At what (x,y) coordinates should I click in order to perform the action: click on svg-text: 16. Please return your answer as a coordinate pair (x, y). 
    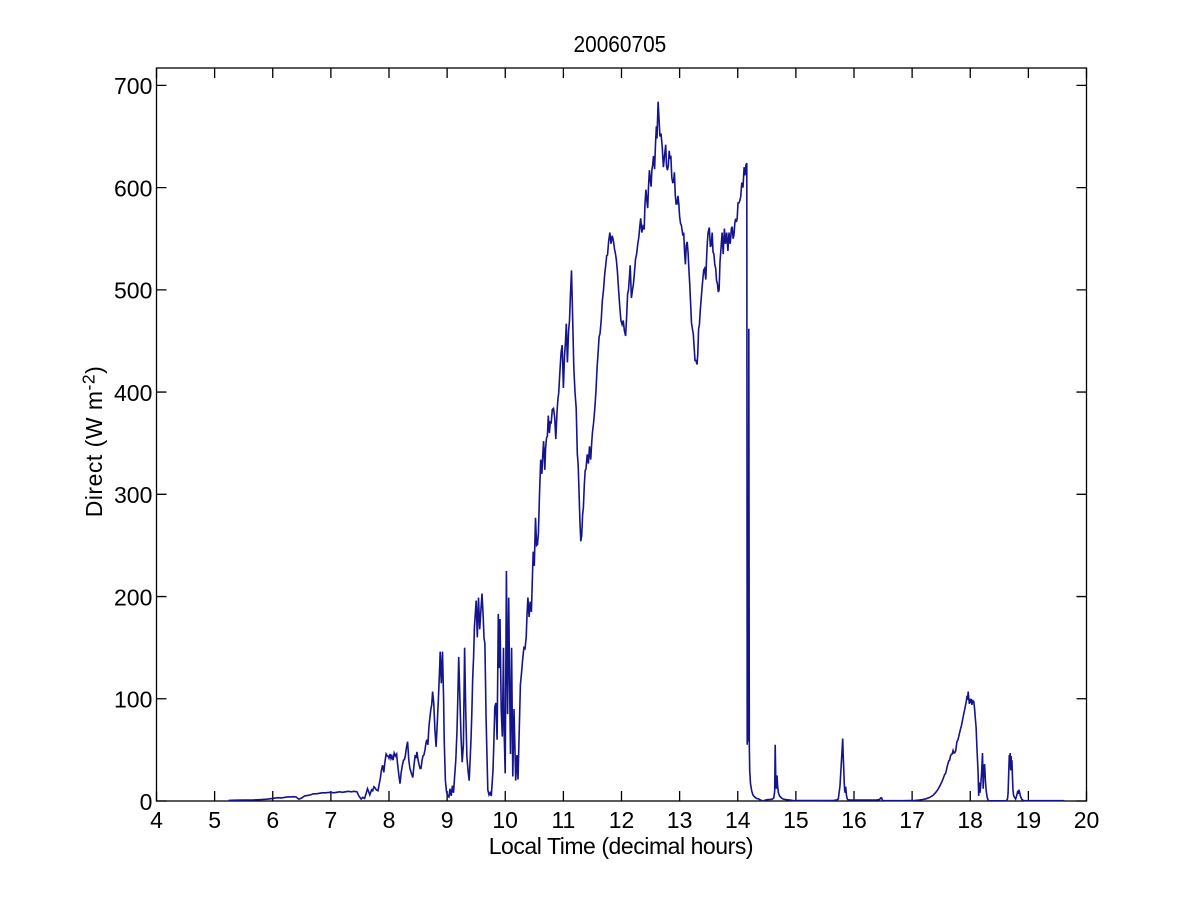
    Looking at the image, I should click on (854, 820).